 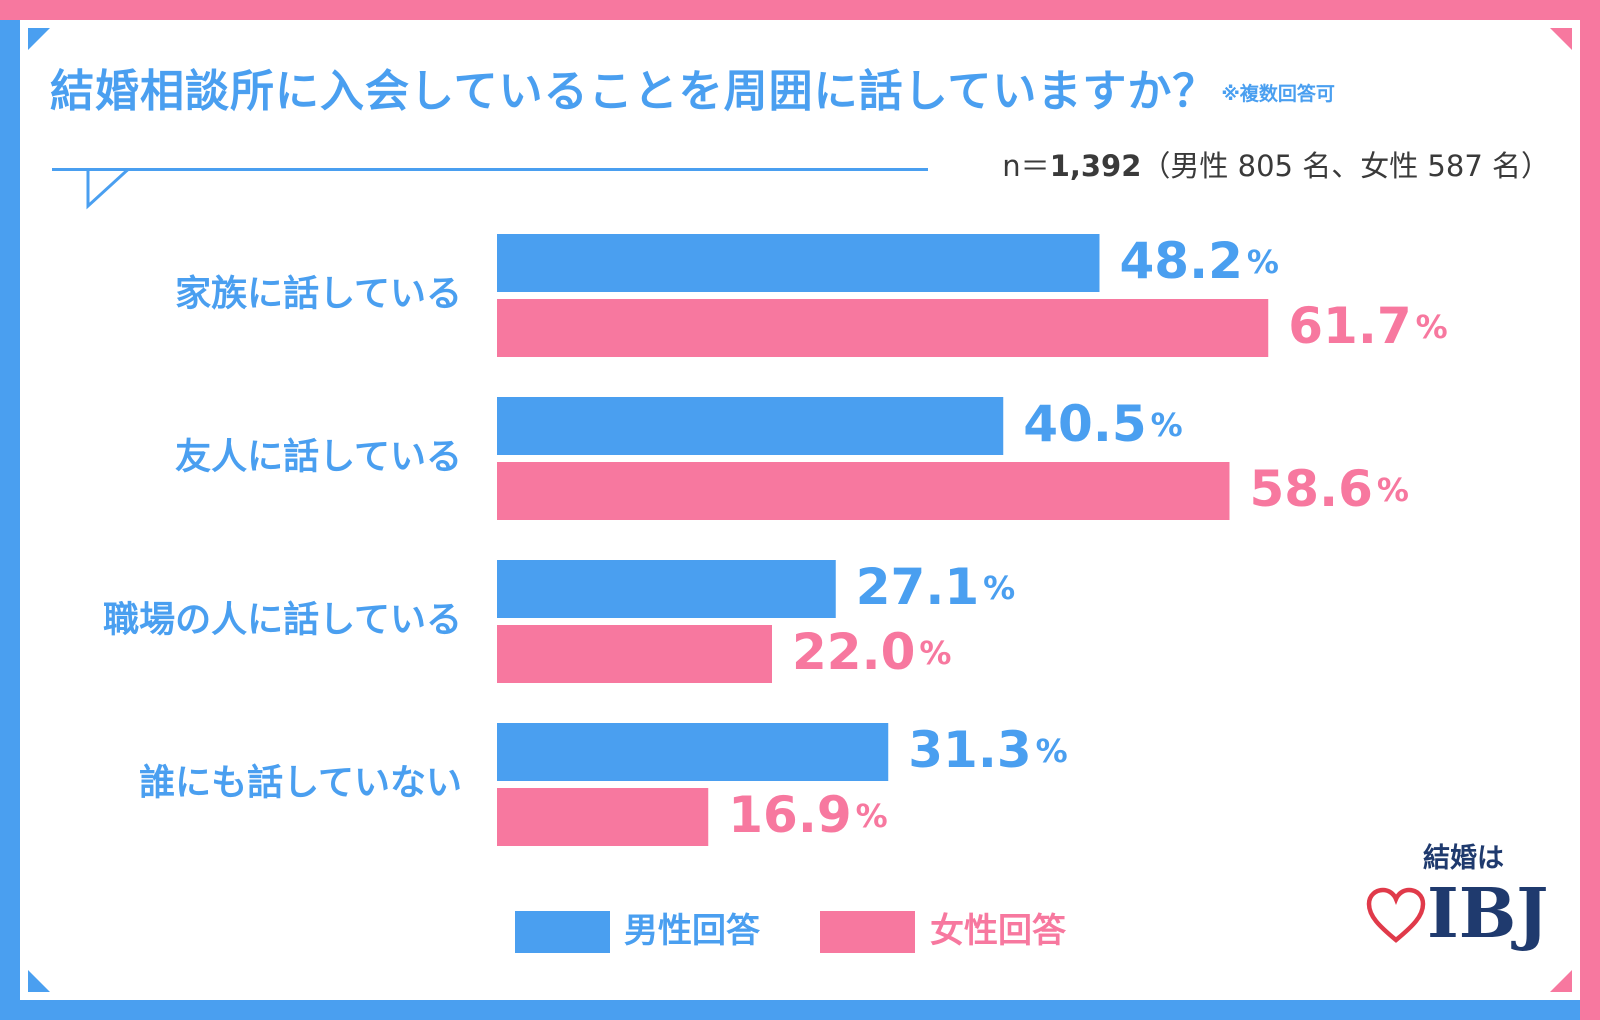 What do you see at coordinates (1463, 858) in the screenshot?
I see `logo-tagline: 結婚は` at bounding box center [1463, 858].